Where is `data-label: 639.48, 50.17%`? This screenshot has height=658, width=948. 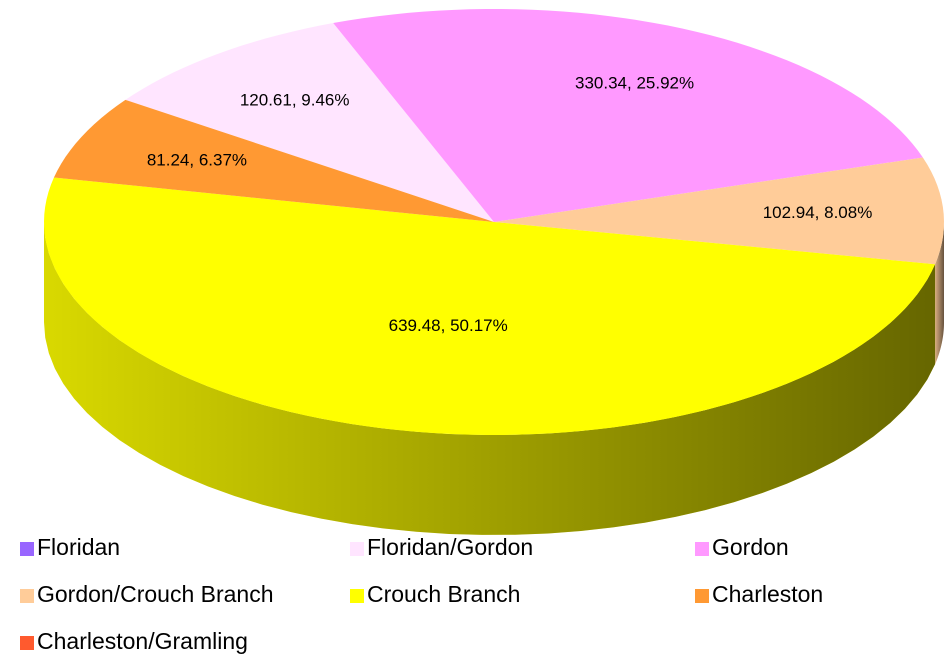 data-label: 639.48, 50.17% is located at coordinates (448, 325).